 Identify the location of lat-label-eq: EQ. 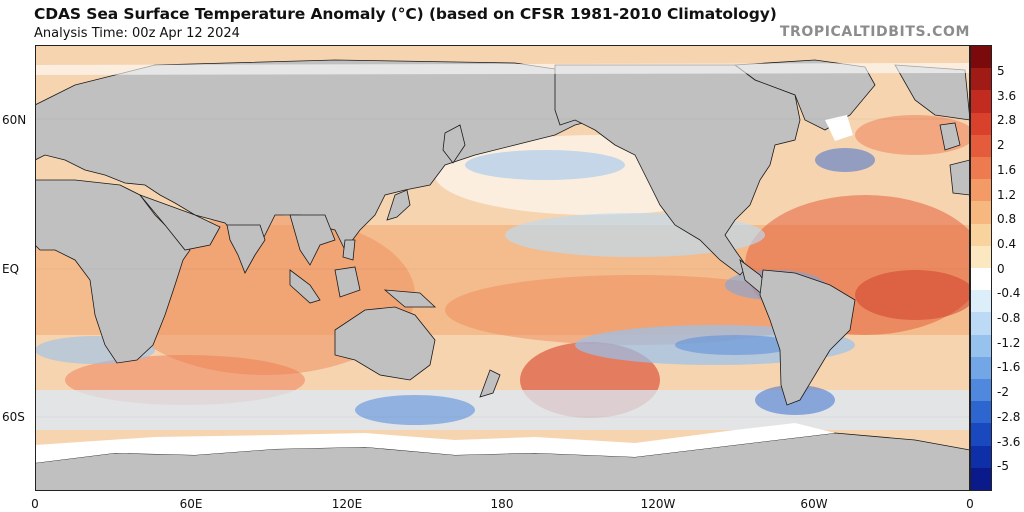
(11, 269).